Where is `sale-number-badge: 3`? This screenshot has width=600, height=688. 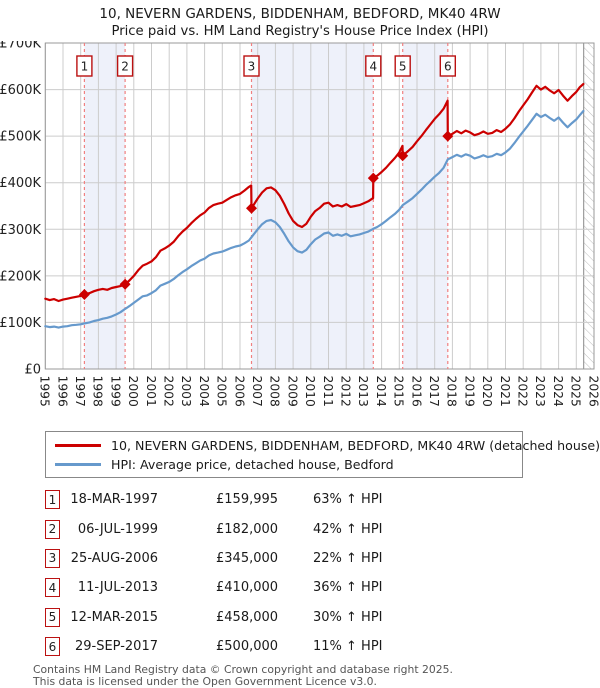
sale-number-badge: 3 is located at coordinates (52, 558).